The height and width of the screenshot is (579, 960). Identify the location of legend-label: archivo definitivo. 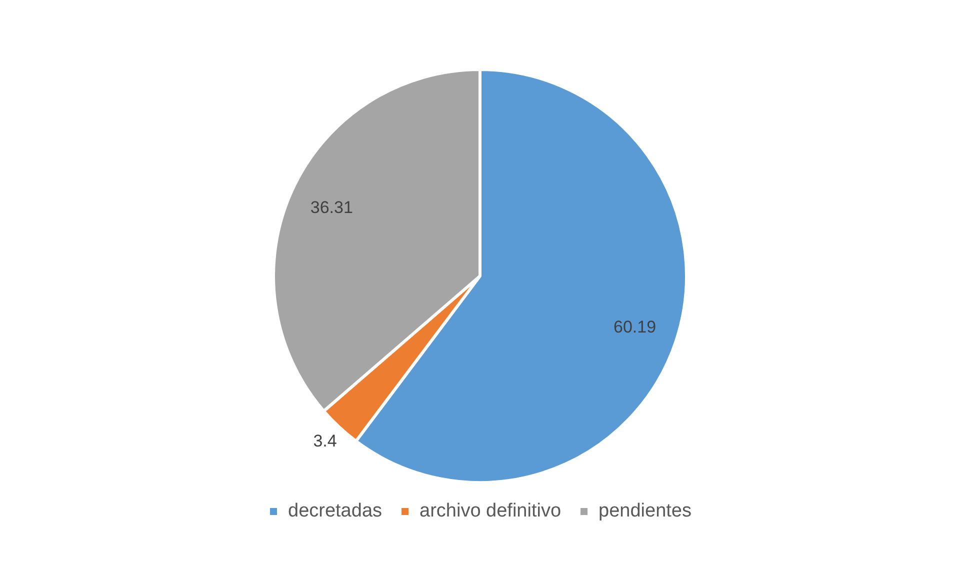
(491, 511).